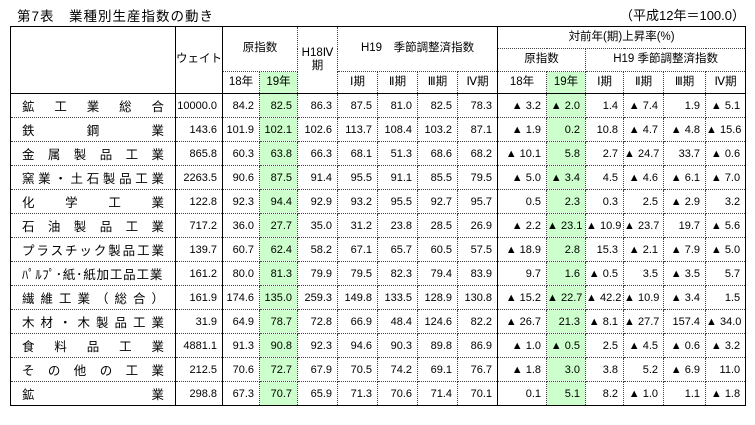 The width and height of the screenshot is (755, 425). What do you see at coordinates (522, 129) in the screenshot?
I see `cell-yoy-y18: ▲ 1.9` at bounding box center [522, 129].